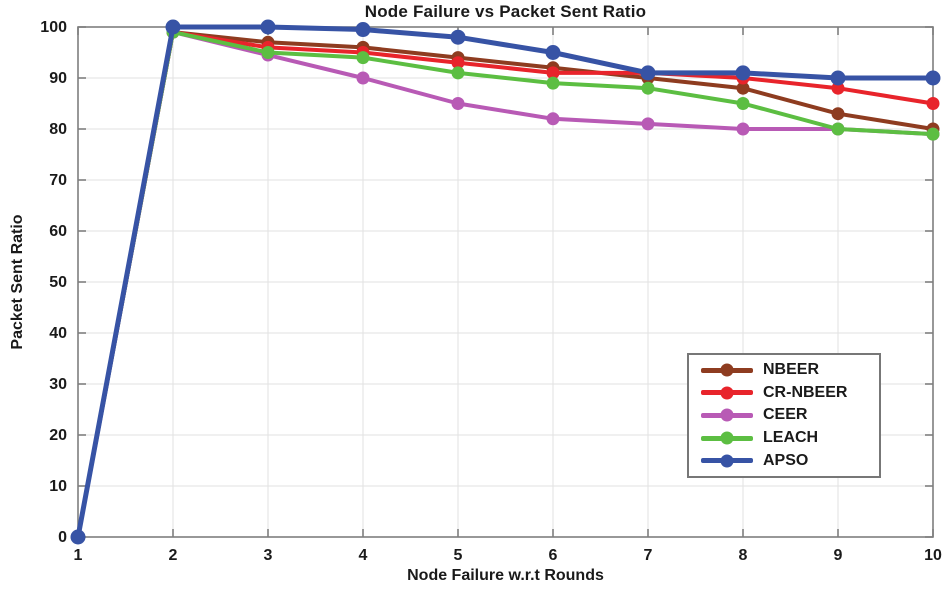 The width and height of the screenshot is (950, 601). I want to click on legend-label-apso: APSO, so click(786, 460).